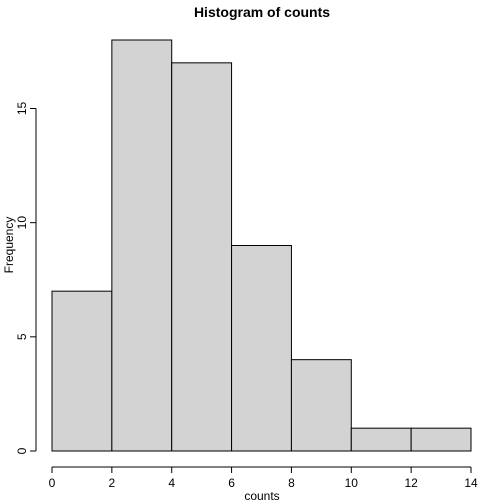  Describe the element at coordinates (231, 483) in the screenshot. I see `x-tick-label-3: 6` at that location.